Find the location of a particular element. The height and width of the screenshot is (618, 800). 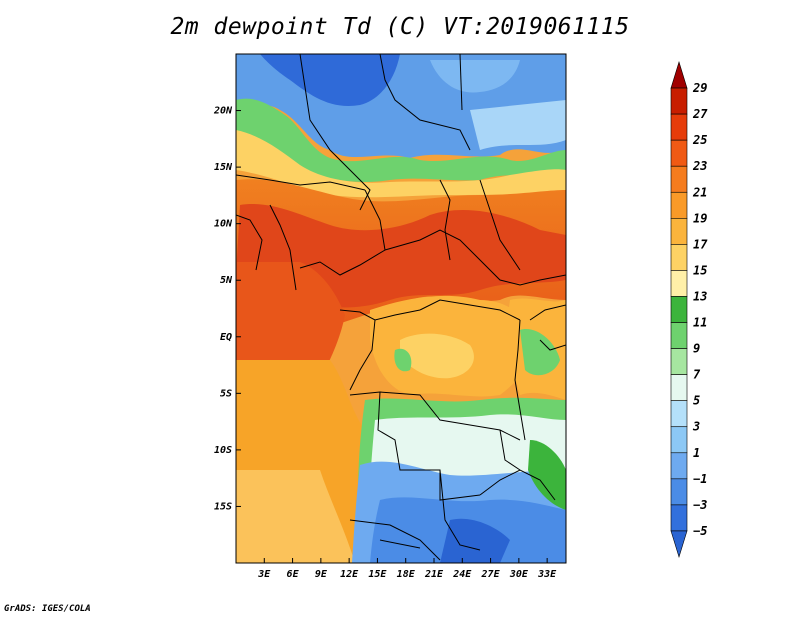

colorbar-label: 1 is located at coordinates (696, 453).